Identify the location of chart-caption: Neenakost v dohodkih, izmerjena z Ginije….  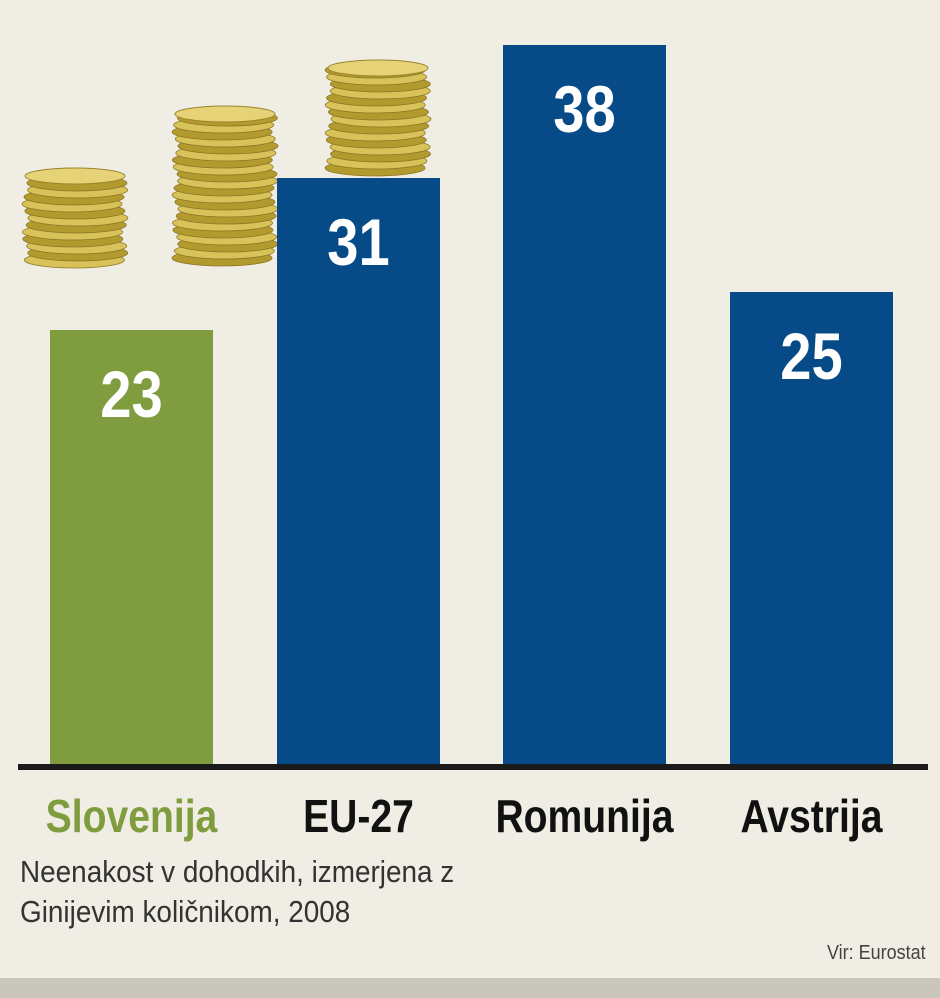
(237, 892).